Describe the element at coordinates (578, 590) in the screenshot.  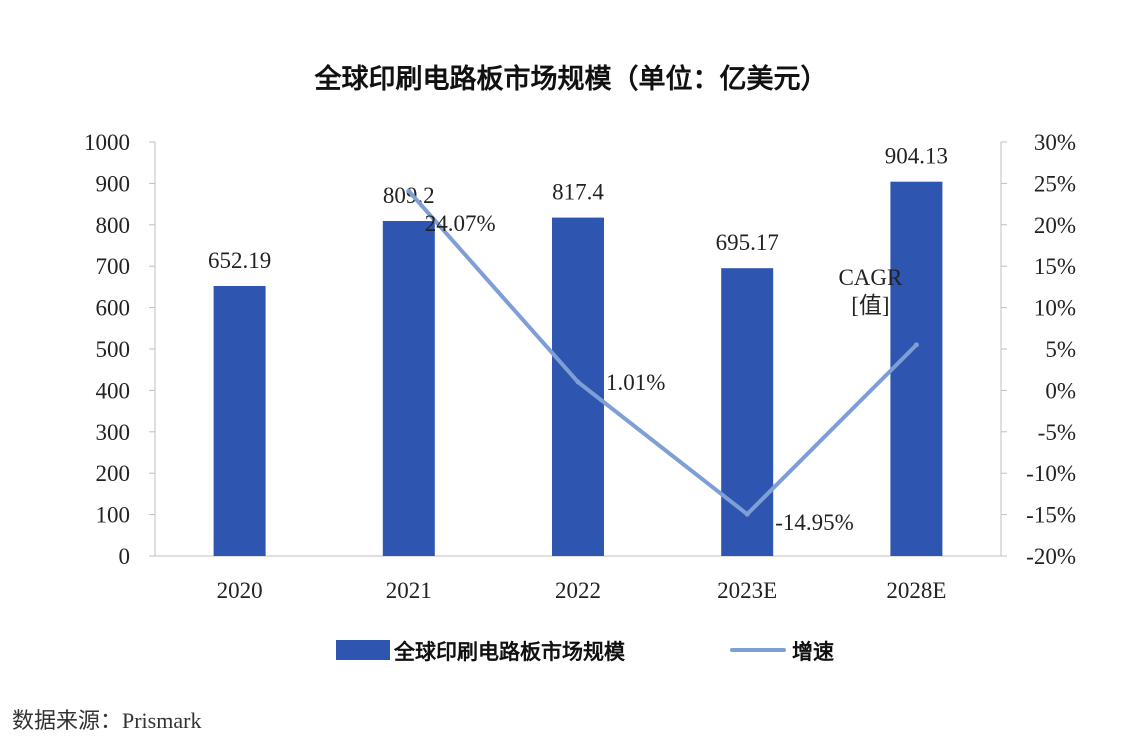
I see `x-tick-label: 2022` at that location.